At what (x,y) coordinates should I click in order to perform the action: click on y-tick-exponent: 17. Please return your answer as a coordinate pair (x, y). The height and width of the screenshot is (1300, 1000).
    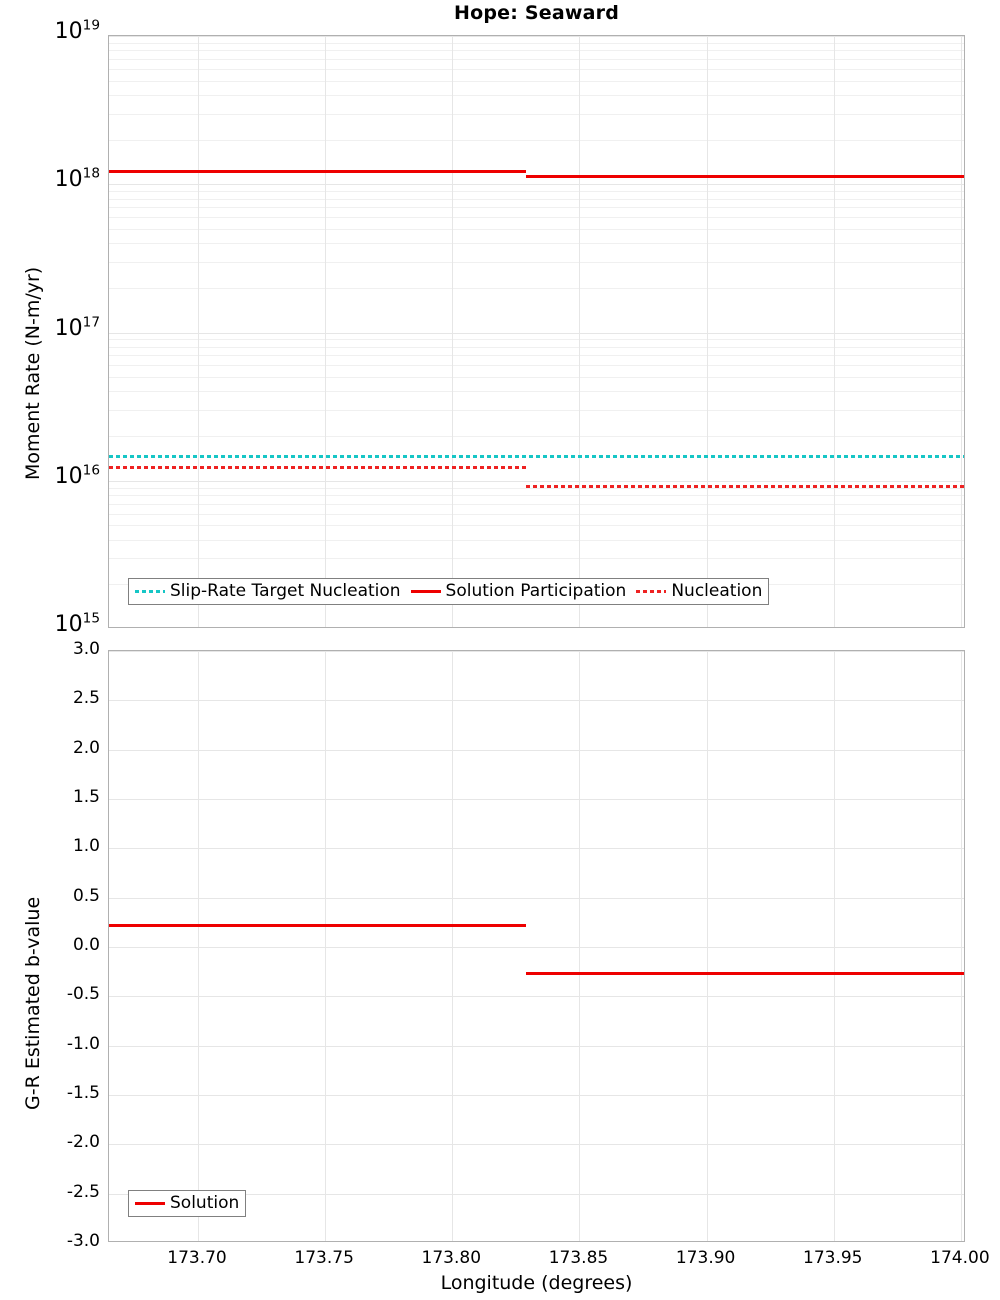
    Looking at the image, I should click on (91, 322).